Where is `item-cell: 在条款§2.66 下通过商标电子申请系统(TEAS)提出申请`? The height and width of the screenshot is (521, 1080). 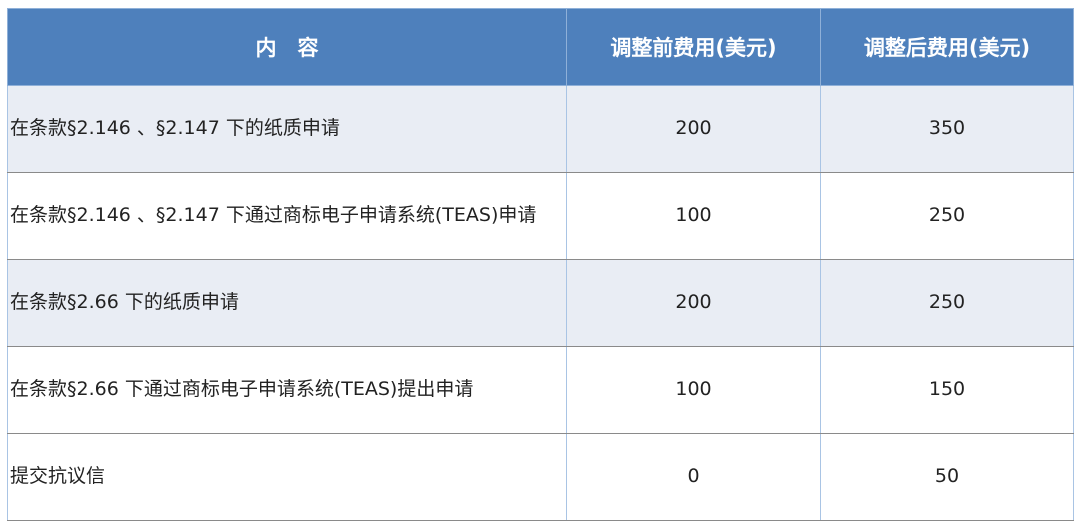 item-cell: 在条款§2.66 下通过商标电子申请系统(TEAS)提出申请 is located at coordinates (287, 390).